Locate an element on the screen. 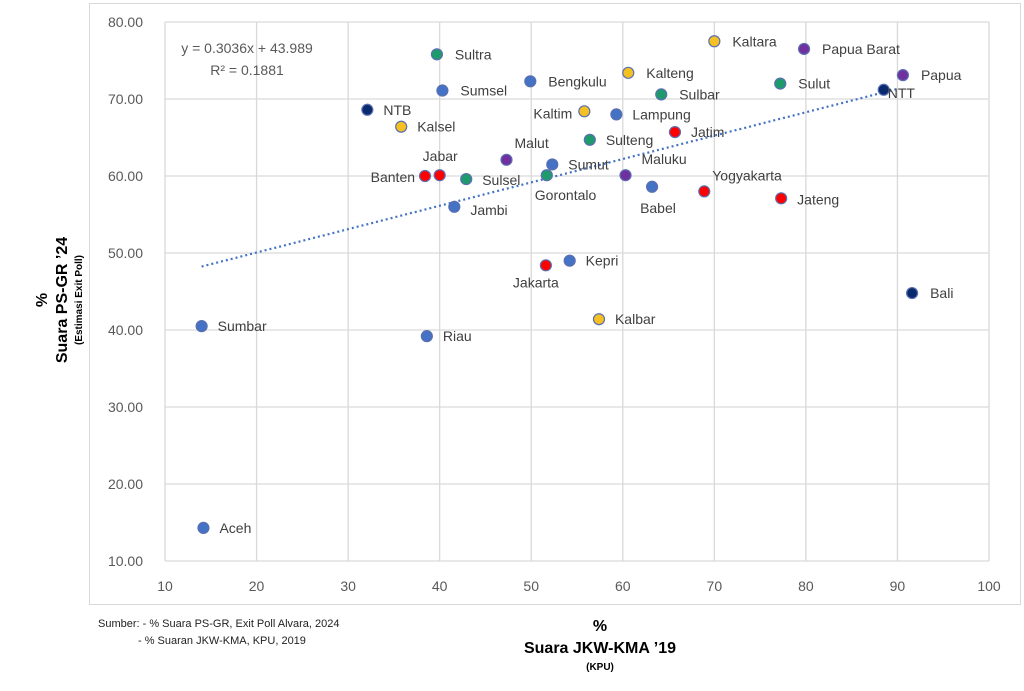 The image size is (1024, 691). point-label: Kaltim is located at coordinates (552, 113).